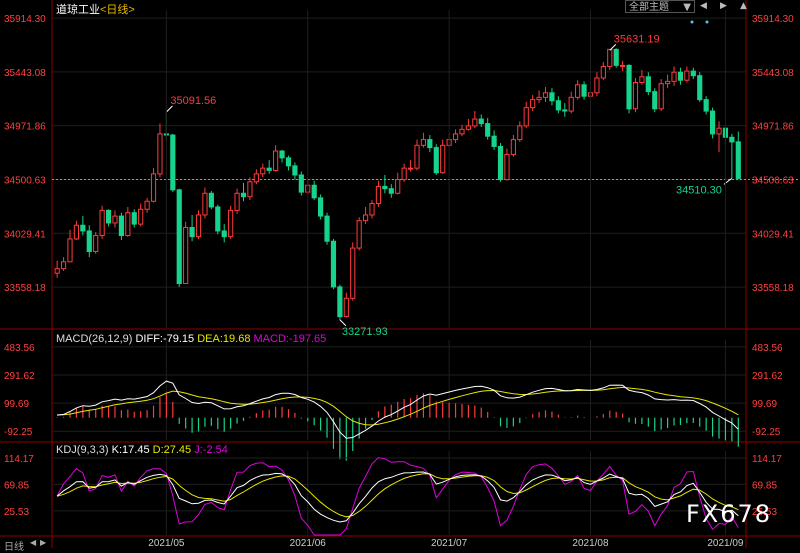 This screenshot has height=553, width=800. I want to click on y-tick-label-left: 35443.08, so click(25, 73).